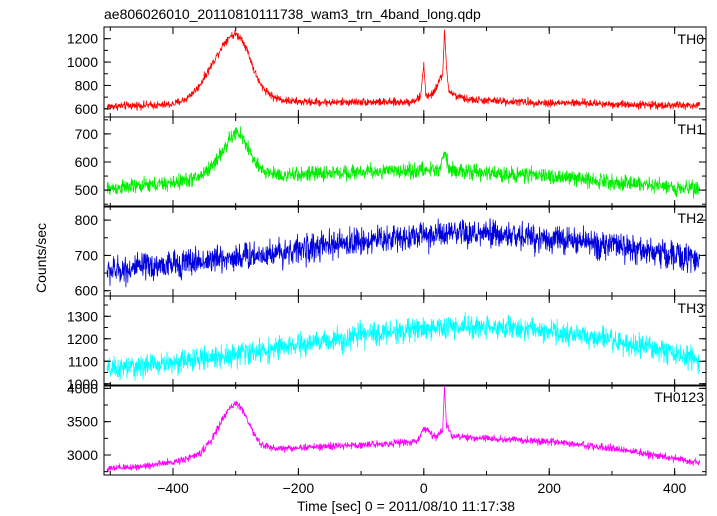 The height and width of the screenshot is (516, 717). I want to click on x-tick-label: 200, so click(550, 488).